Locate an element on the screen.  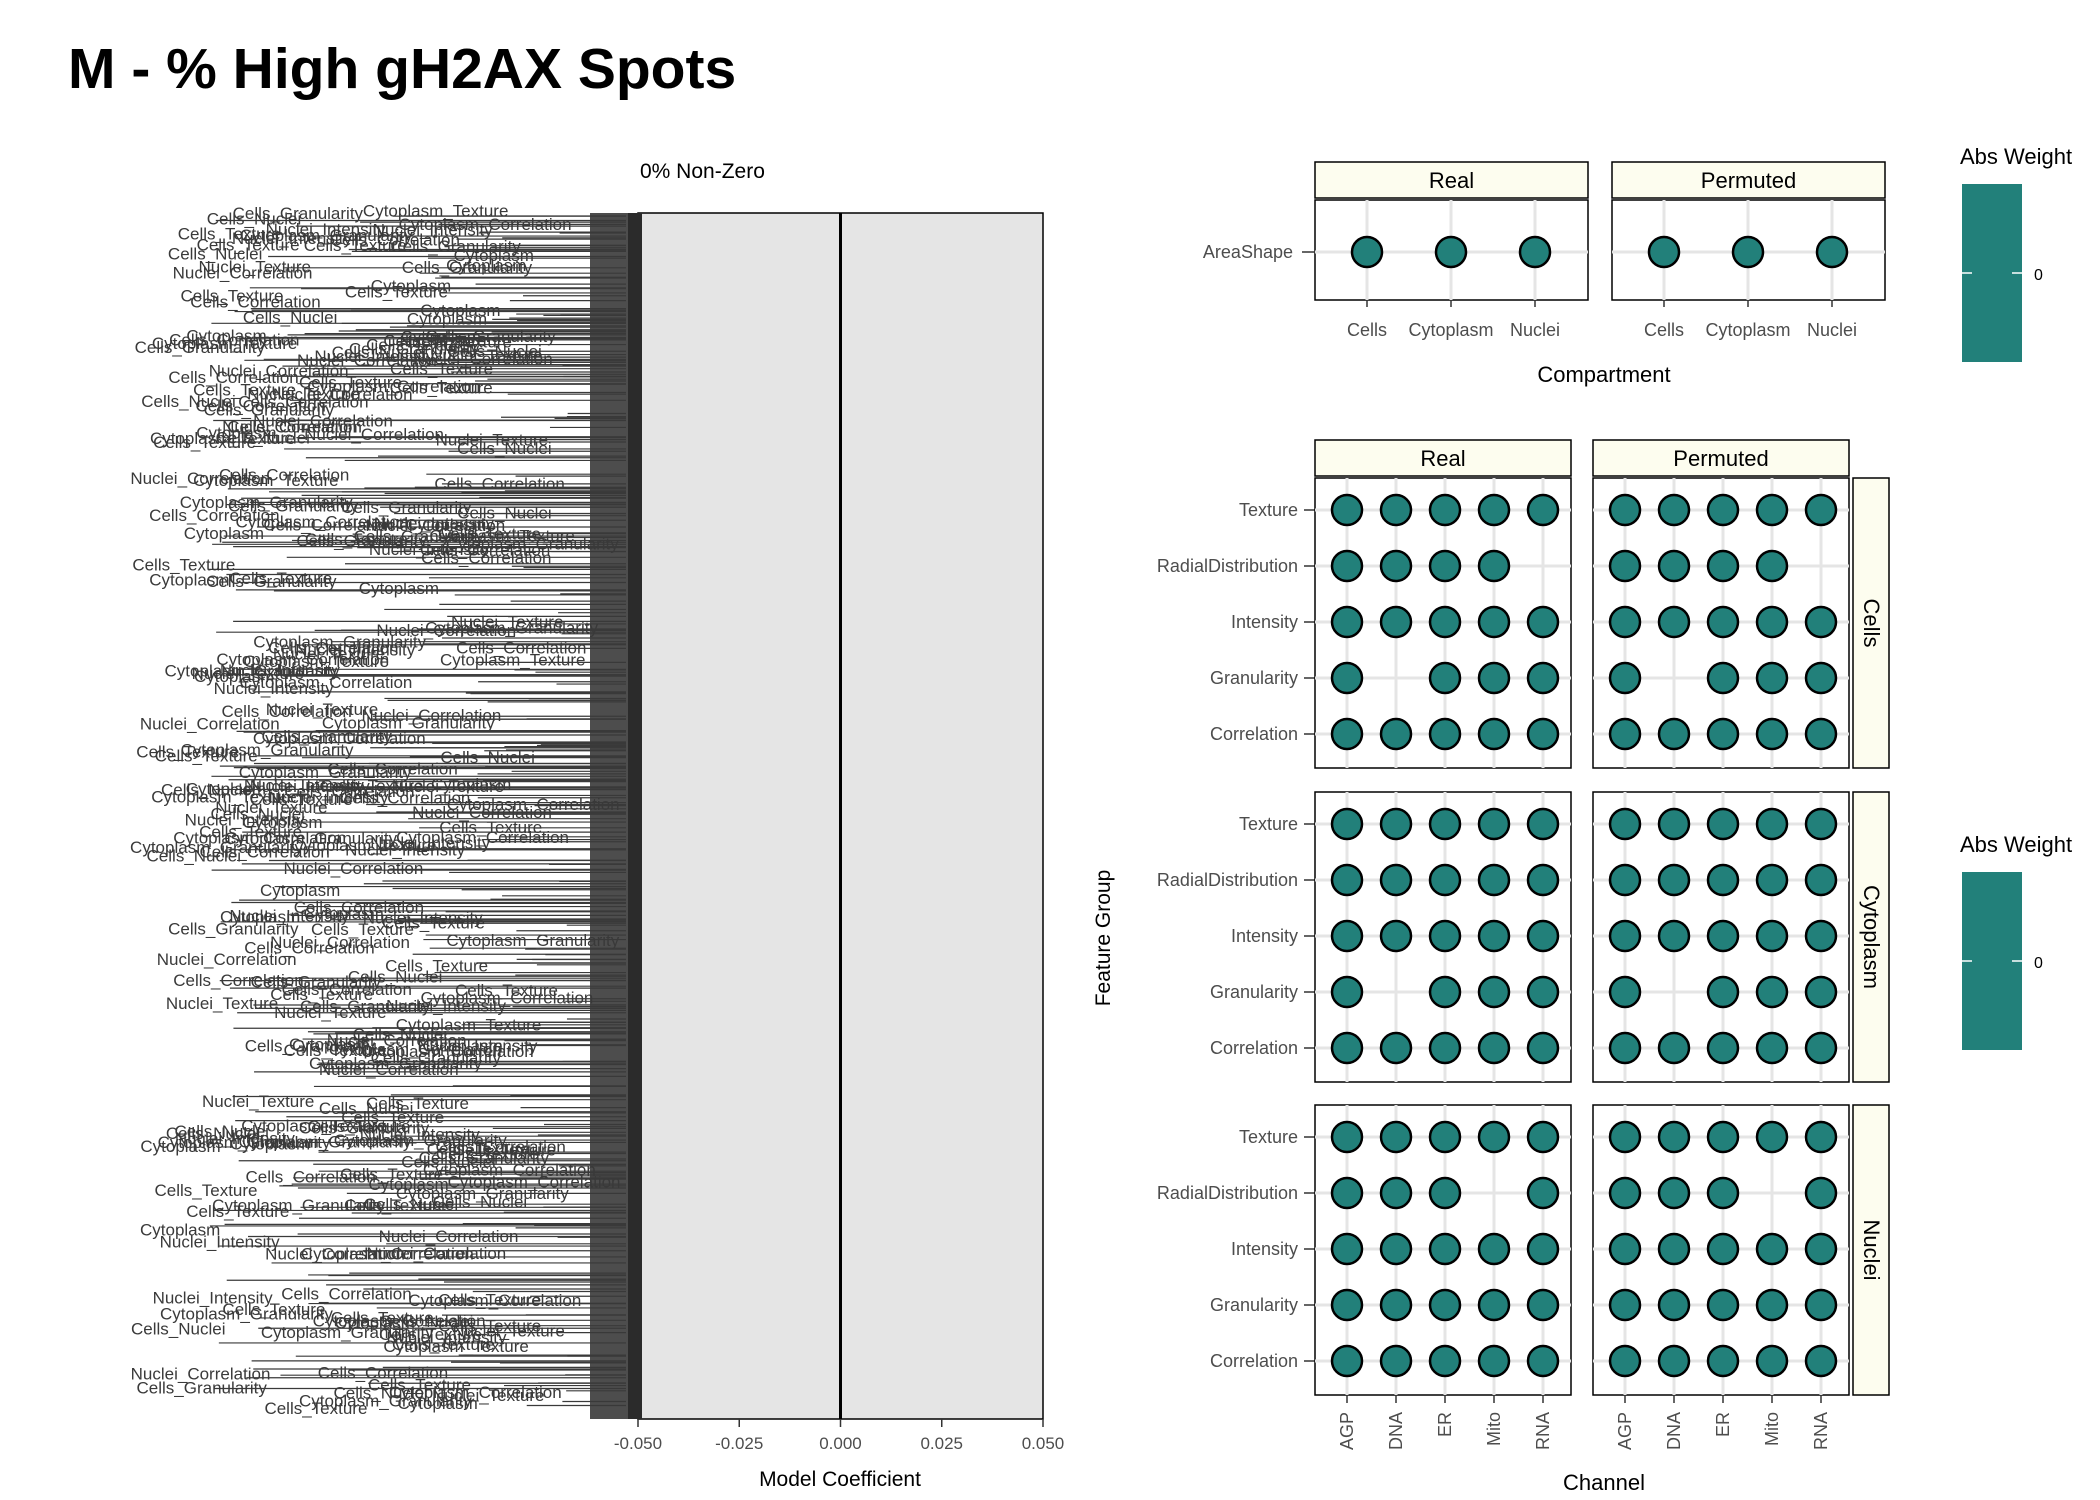
y-tick-label: RadialDistribution is located at coordinates (1227, 1193).